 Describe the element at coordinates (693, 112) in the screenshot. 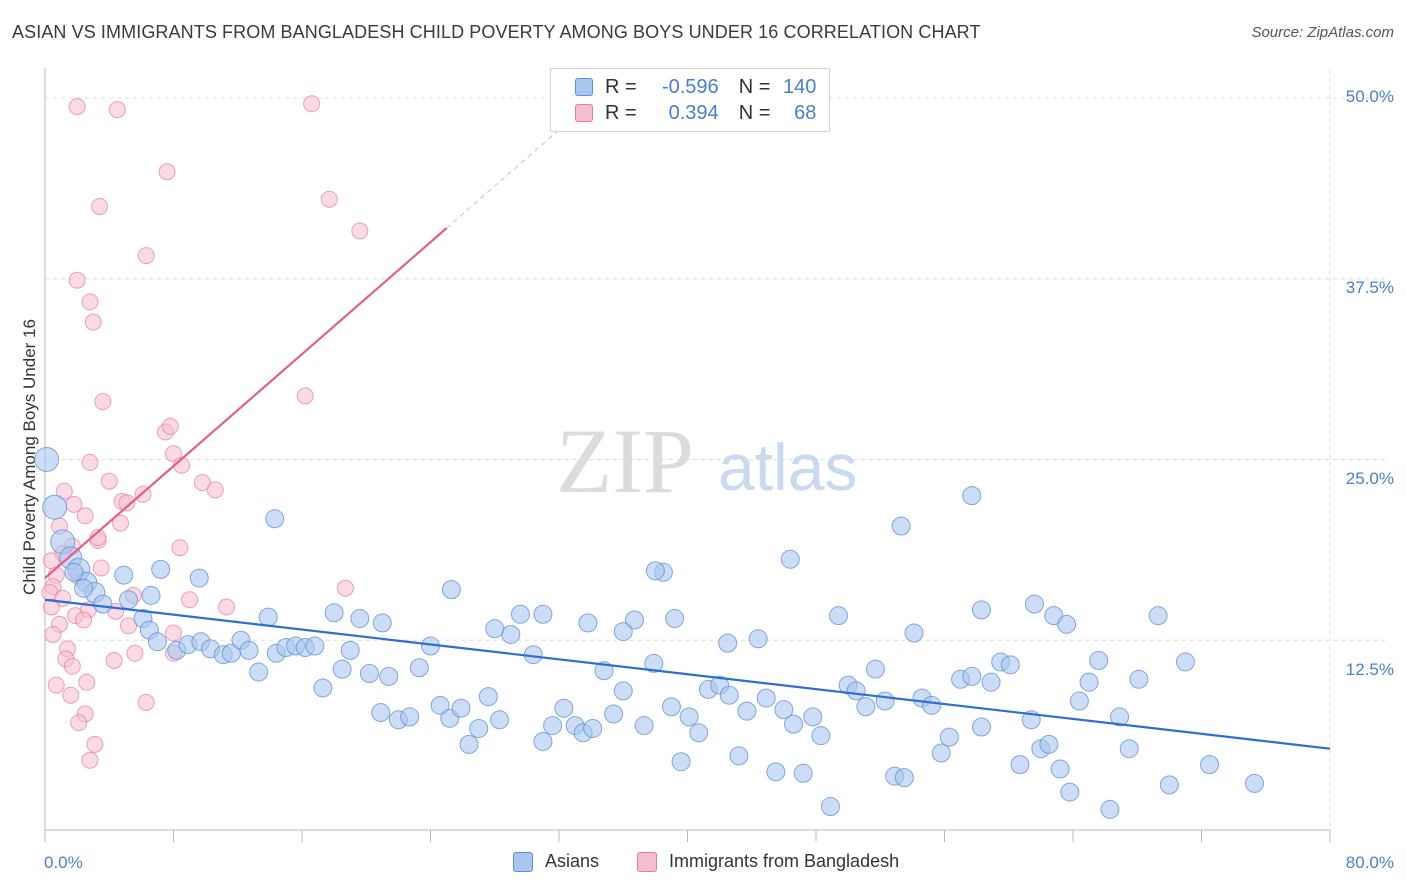

I see `legend-r-value: 0.394` at that location.